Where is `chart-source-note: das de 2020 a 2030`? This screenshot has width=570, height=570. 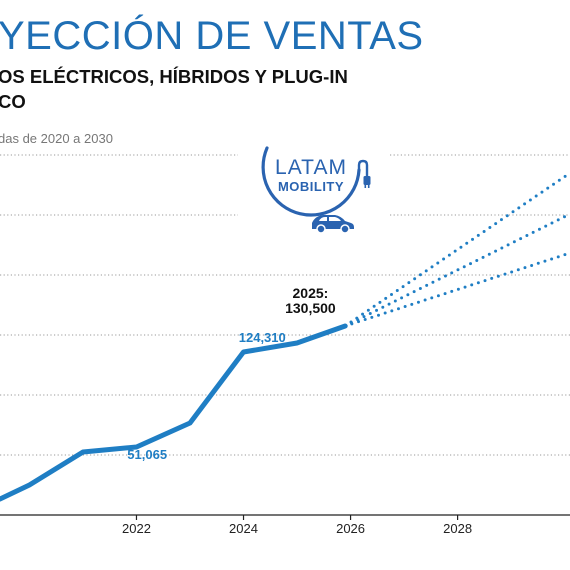
chart-source-note: das de 2020 a 2030 is located at coordinates (56, 138).